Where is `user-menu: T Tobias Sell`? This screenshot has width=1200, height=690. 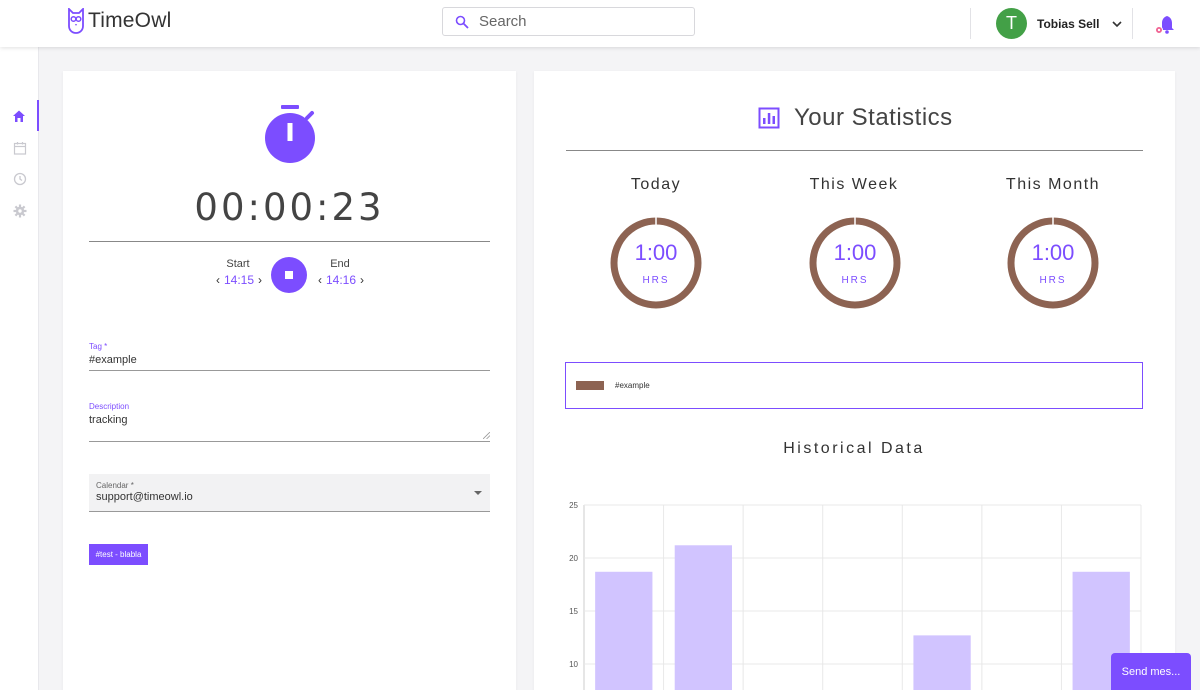
user-menu: T Tobias Sell is located at coordinates (1059, 23).